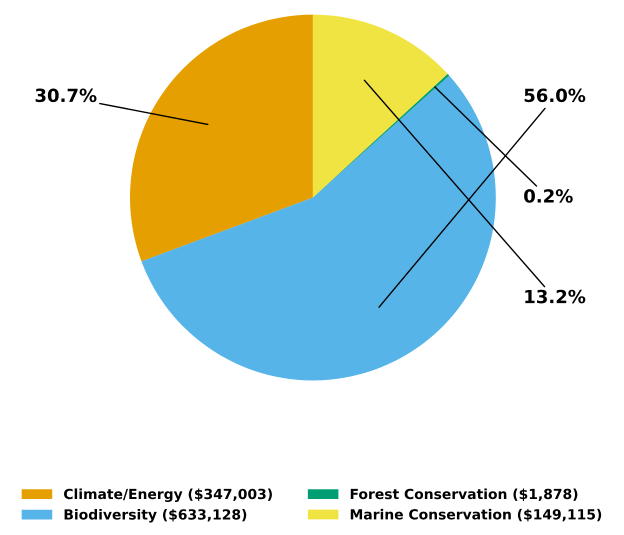 This screenshot has height=535, width=624. What do you see at coordinates (548, 196) in the screenshot?
I see `data-label: 0.2%` at bounding box center [548, 196].